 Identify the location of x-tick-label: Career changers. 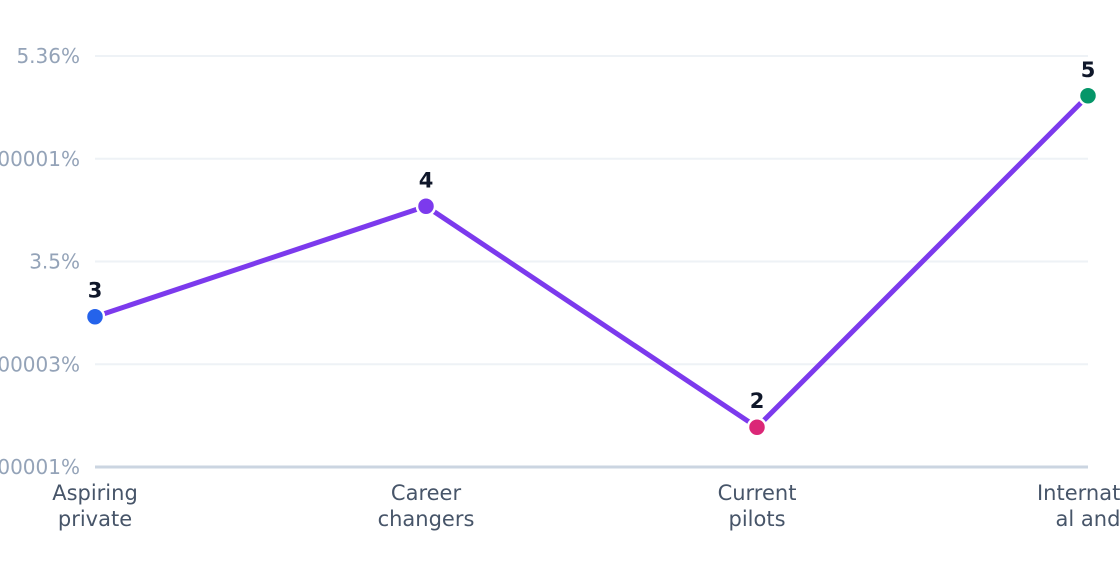
(426, 506).